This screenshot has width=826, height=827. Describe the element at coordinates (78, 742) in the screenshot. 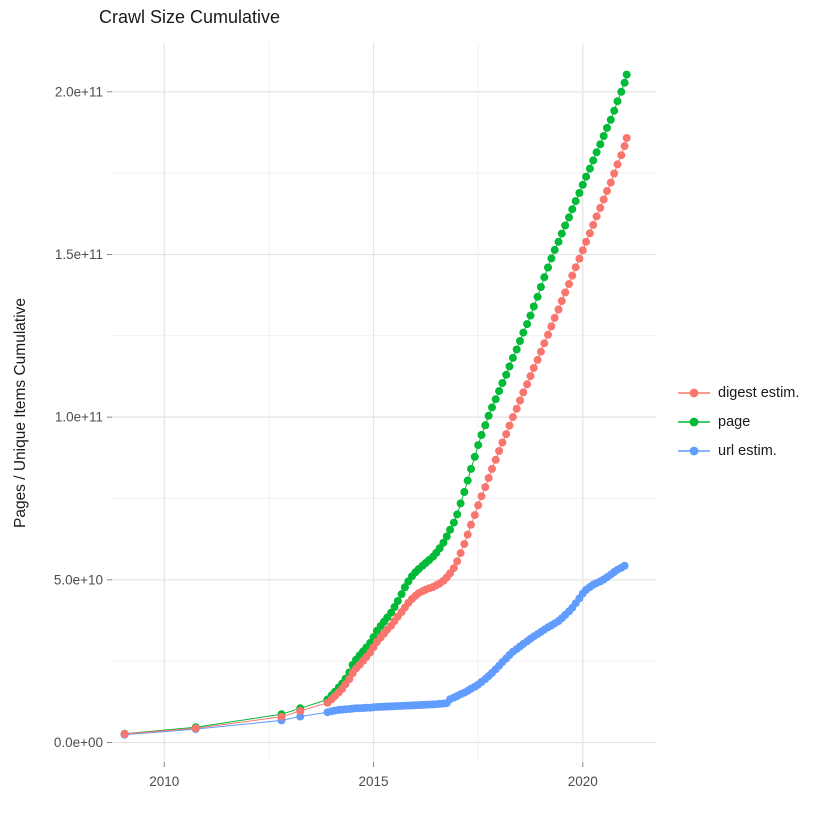

I see `svg-text: 0.0e+00` at that location.